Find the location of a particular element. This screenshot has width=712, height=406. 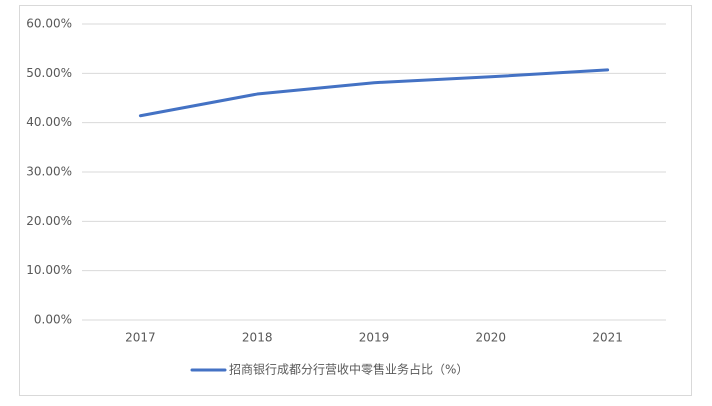

x-tick-label: 2017 is located at coordinates (140, 338).